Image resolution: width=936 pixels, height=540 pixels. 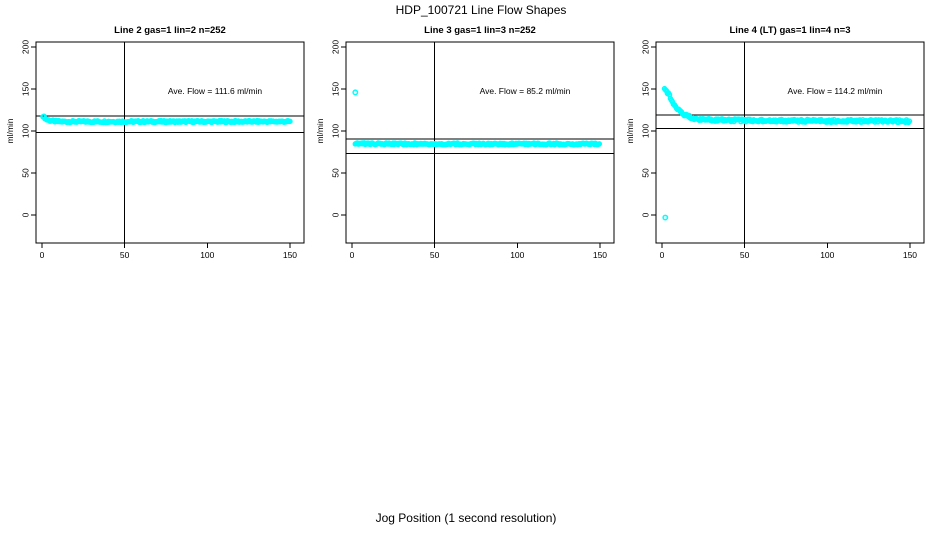 What do you see at coordinates (481, 10) in the screenshot?
I see `figure-title: HDP_100721 Line Flow Shapes` at bounding box center [481, 10].